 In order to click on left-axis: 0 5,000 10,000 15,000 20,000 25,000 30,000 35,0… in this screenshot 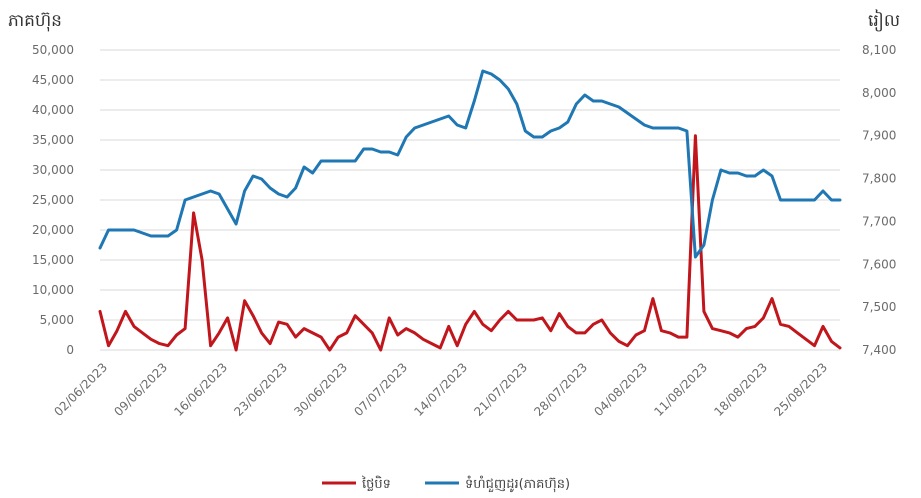, I will do `click(53, 200)`.